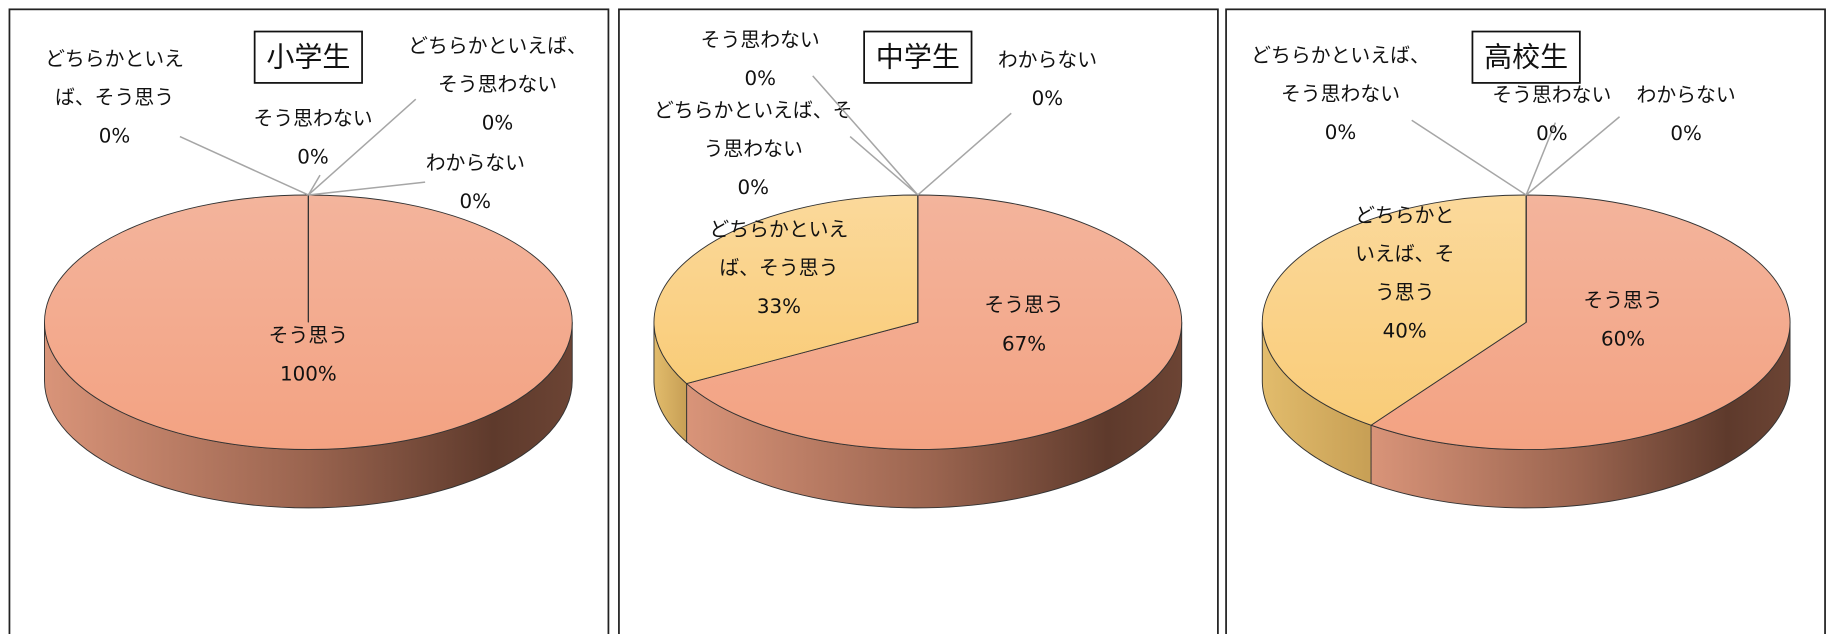 The height and width of the screenshot is (634, 1831). Describe the element at coordinates (778, 307) in the screenshot. I see `value-label: 33%` at that location.